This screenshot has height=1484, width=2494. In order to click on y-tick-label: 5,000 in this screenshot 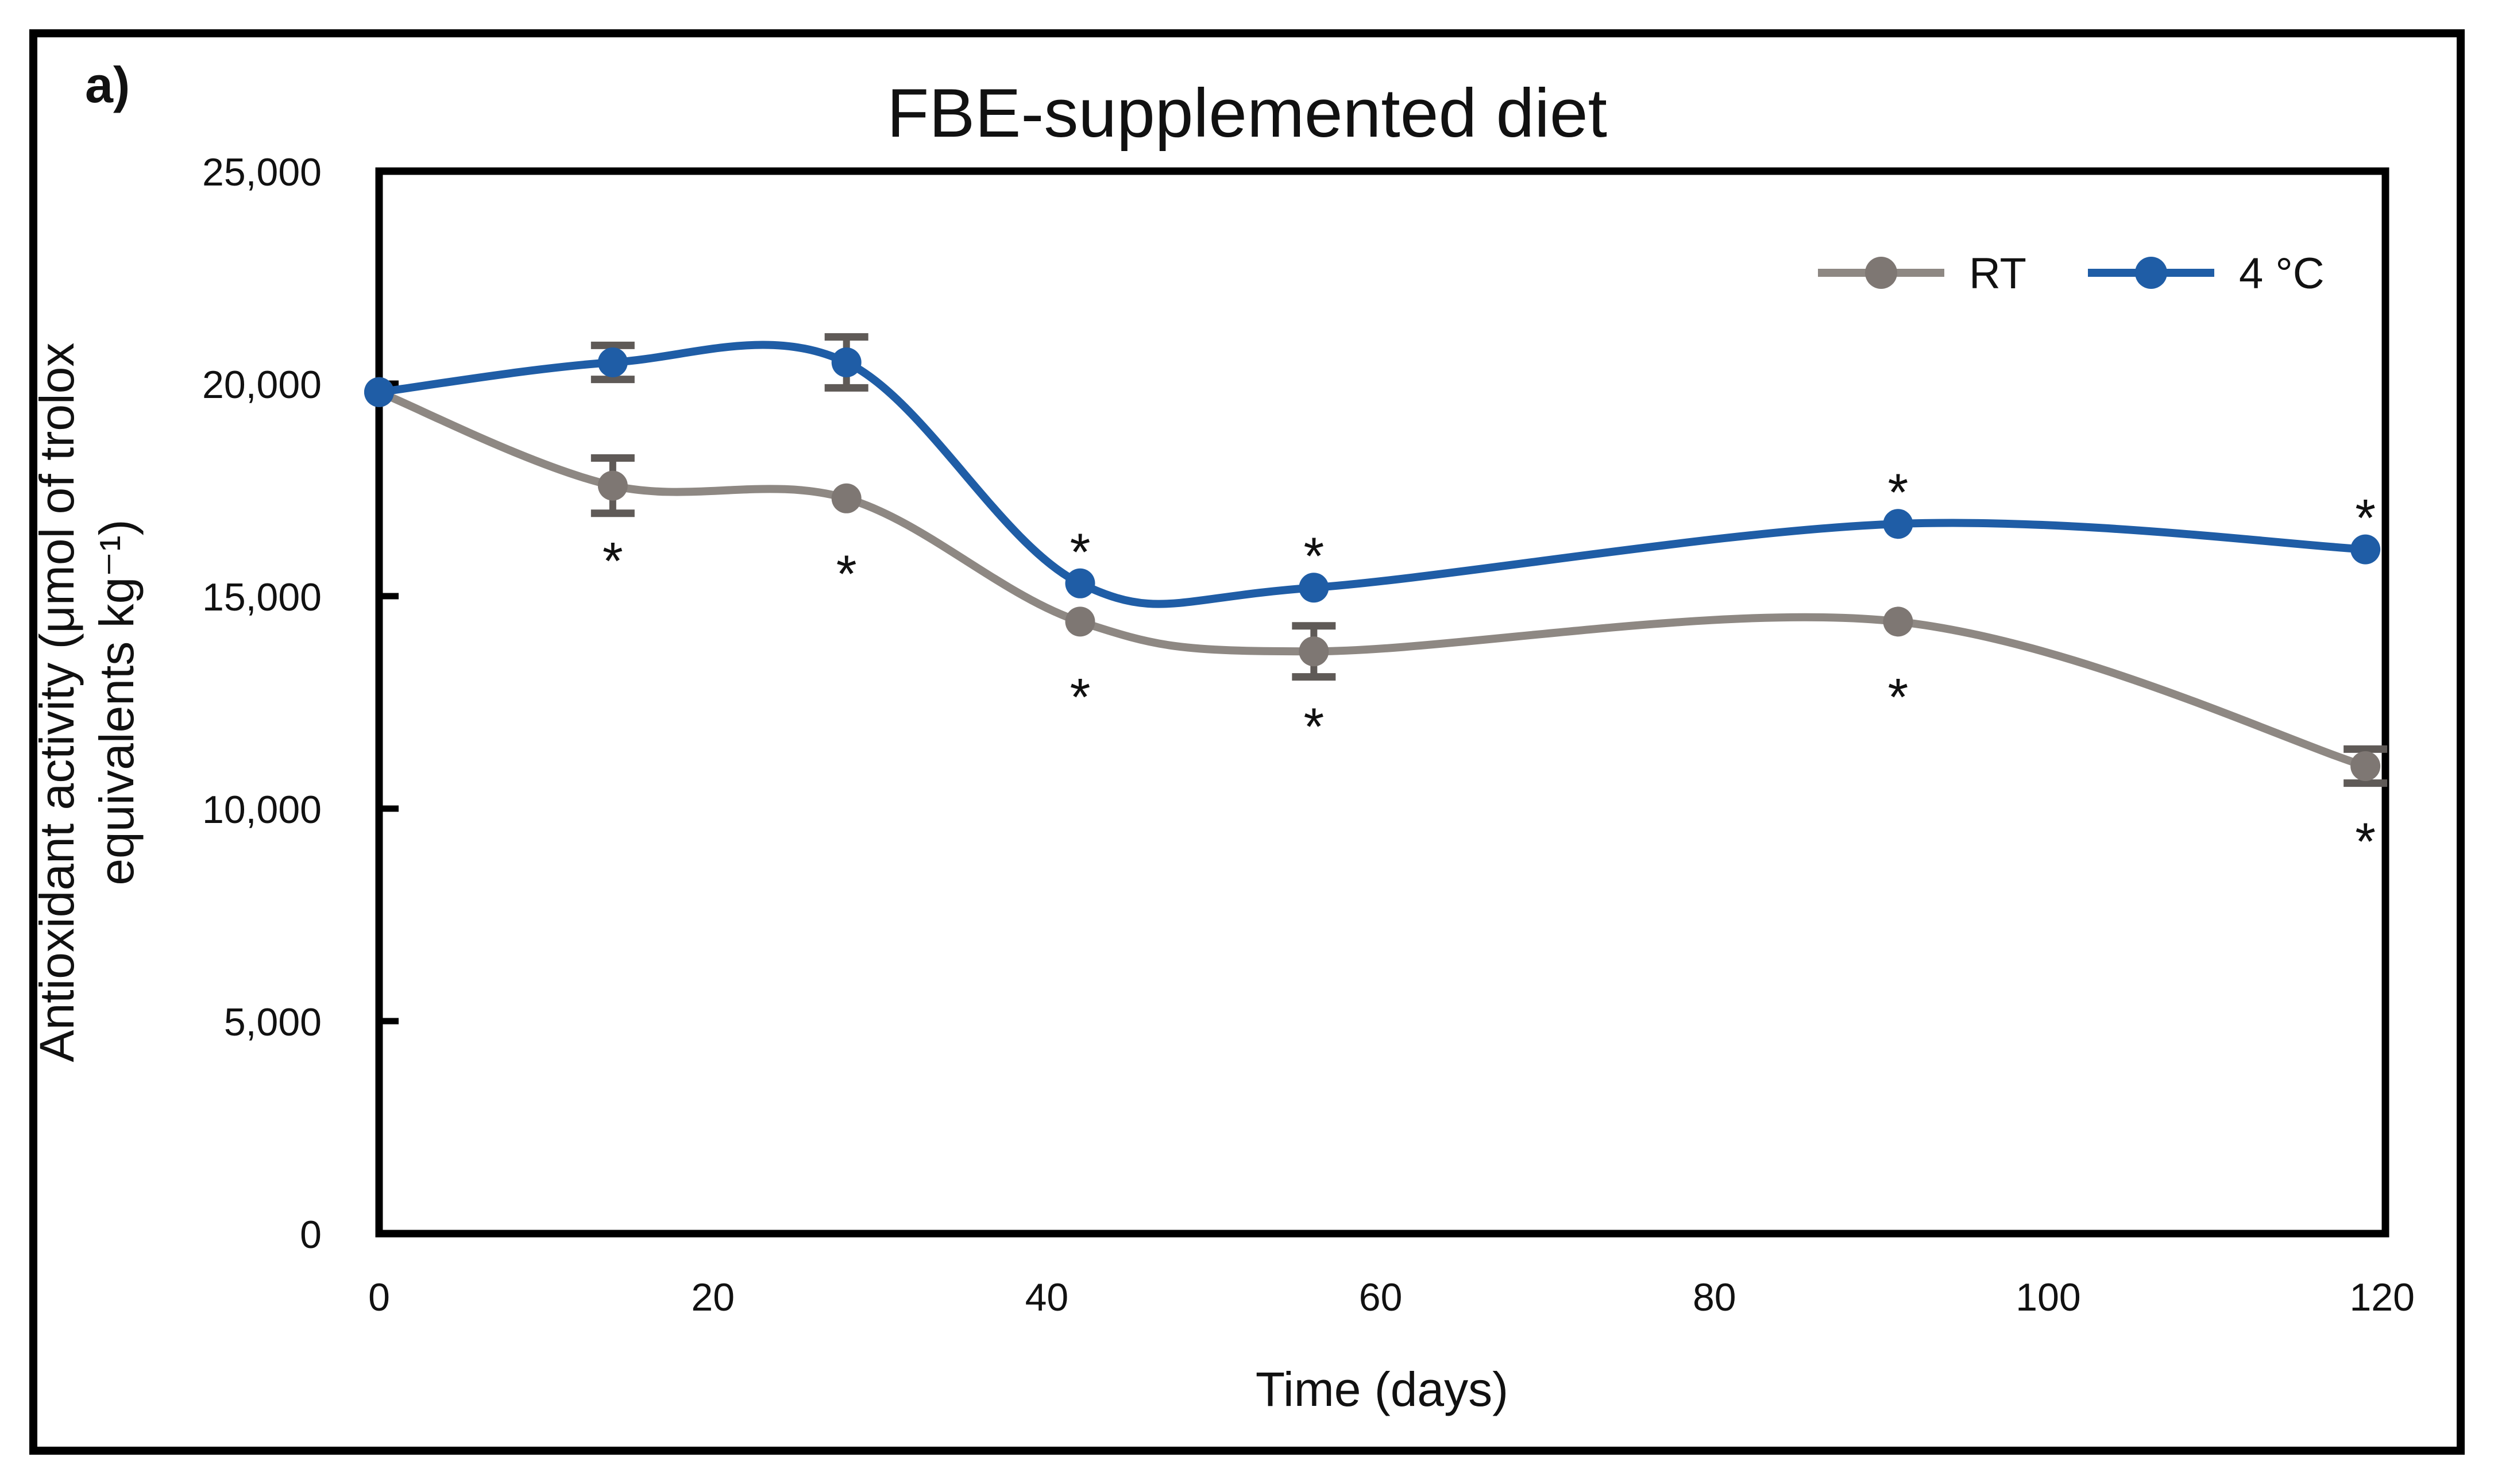, I will do `click(273, 1022)`.